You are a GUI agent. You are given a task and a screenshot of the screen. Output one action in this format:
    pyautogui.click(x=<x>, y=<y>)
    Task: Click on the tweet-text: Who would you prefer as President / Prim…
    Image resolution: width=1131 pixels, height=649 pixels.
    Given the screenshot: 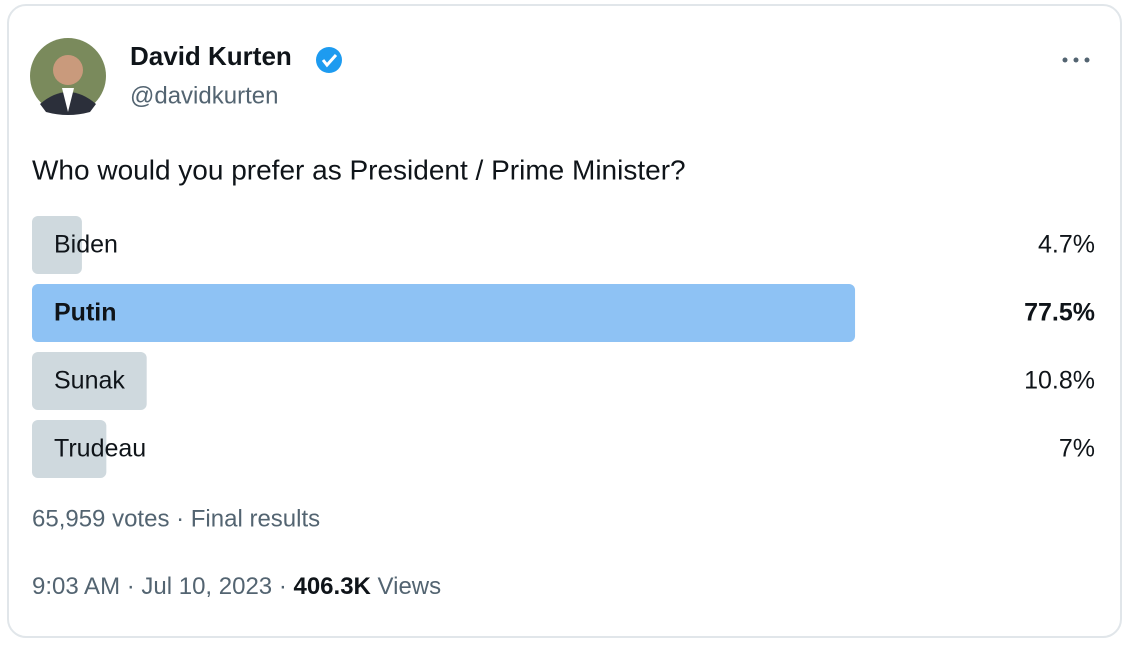 What is the action you would take?
    pyautogui.click(x=359, y=169)
    